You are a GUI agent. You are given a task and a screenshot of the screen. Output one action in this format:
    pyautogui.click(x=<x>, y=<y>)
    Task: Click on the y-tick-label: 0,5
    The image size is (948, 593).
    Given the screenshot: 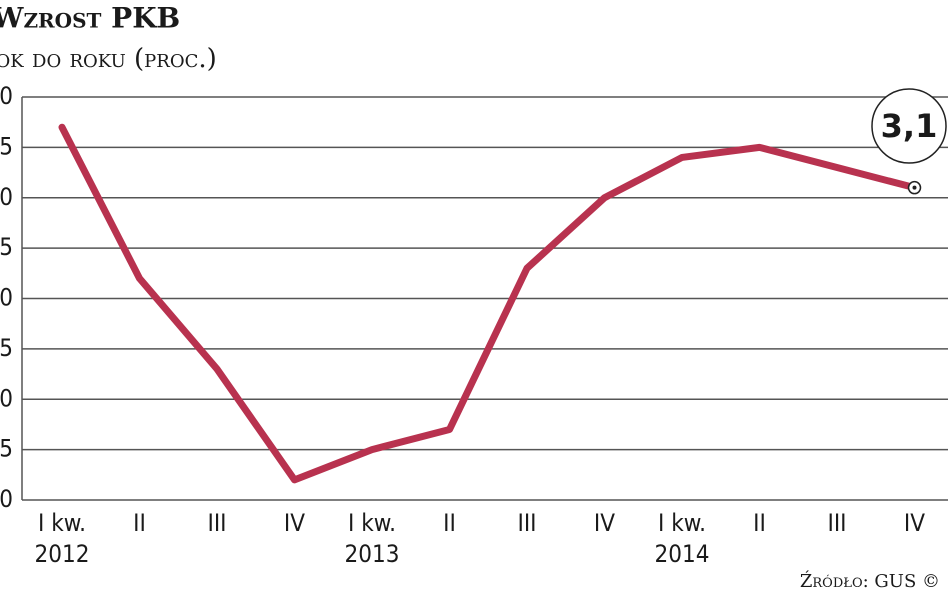 What is the action you would take?
    pyautogui.click(x=6, y=449)
    